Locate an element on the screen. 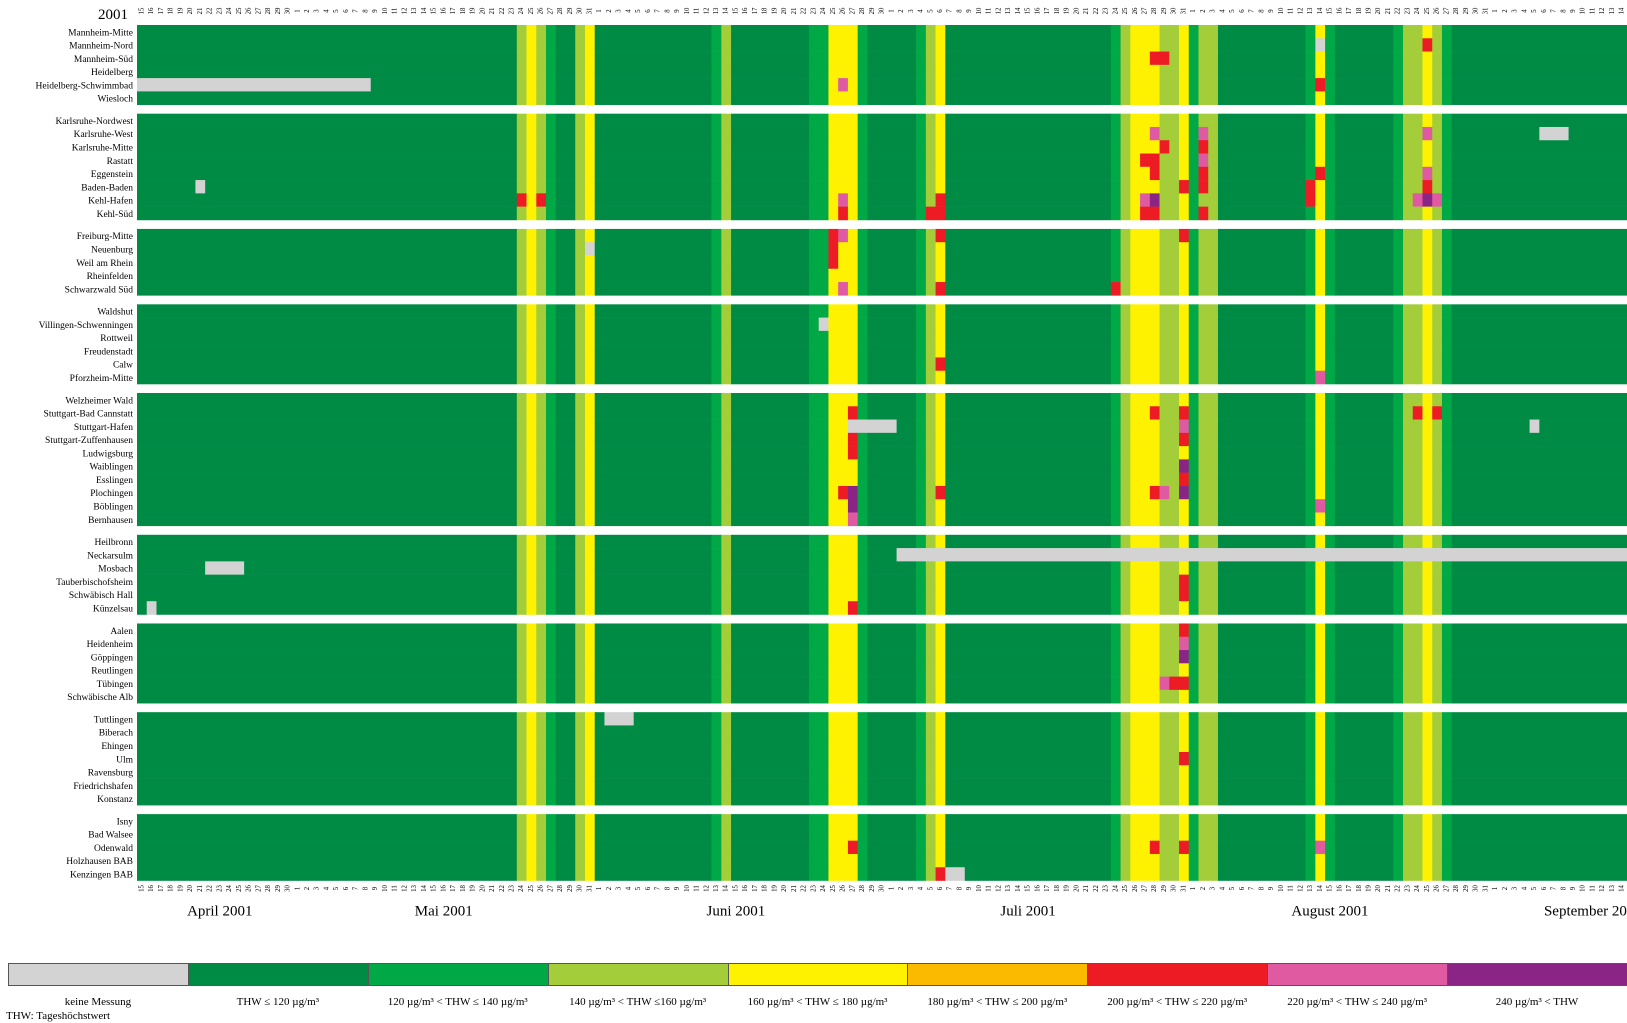 The height and width of the screenshot is (1023, 1627). day-tick-label-top: 29 is located at coordinates (570, 10).